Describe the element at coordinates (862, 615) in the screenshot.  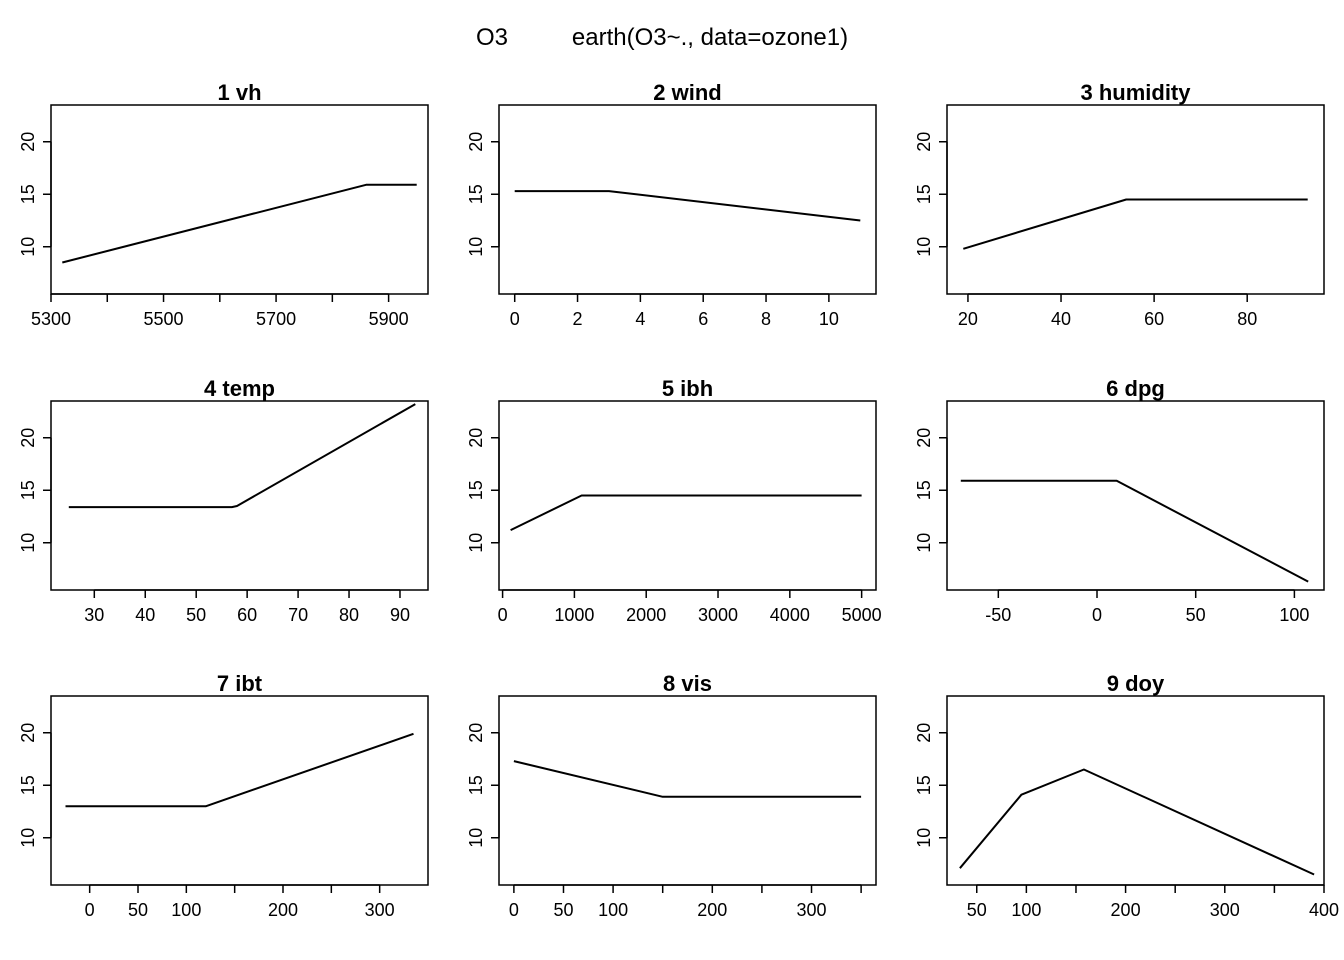
I see `x-tick-label: 5000` at that location.